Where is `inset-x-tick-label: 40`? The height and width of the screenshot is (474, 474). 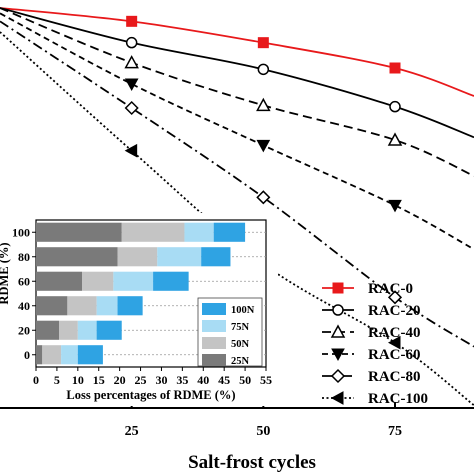 inset-x-tick-label: 40 is located at coordinates (203, 380).